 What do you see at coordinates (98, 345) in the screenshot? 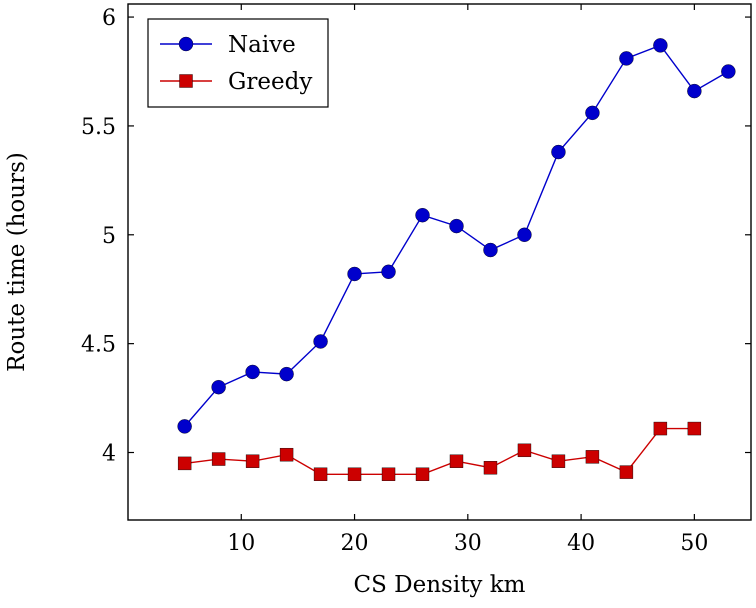
I see `y-tick-label: 4.5` at bounding box center [98, 345].